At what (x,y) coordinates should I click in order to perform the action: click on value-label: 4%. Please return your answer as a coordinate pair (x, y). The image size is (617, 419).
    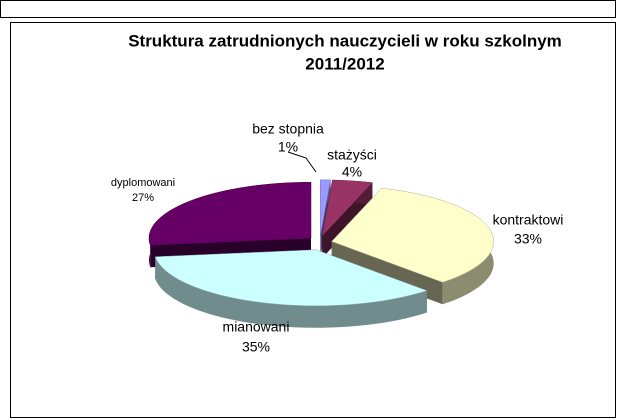
    Looking at the image, I should click on (352, 172).